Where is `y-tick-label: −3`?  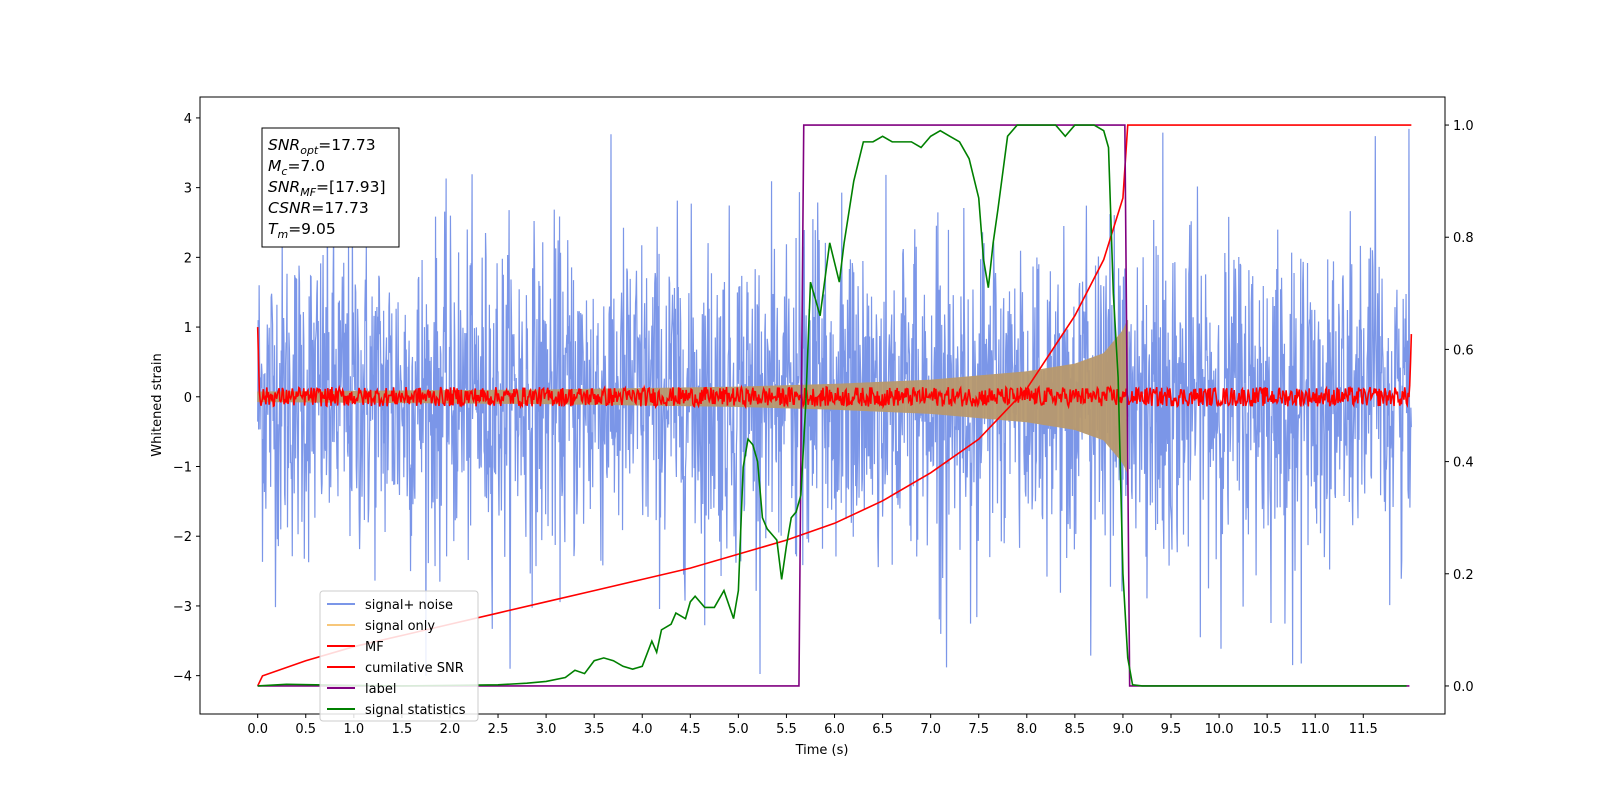 y-tick-label: −3 is located at coordinates (182, 607).